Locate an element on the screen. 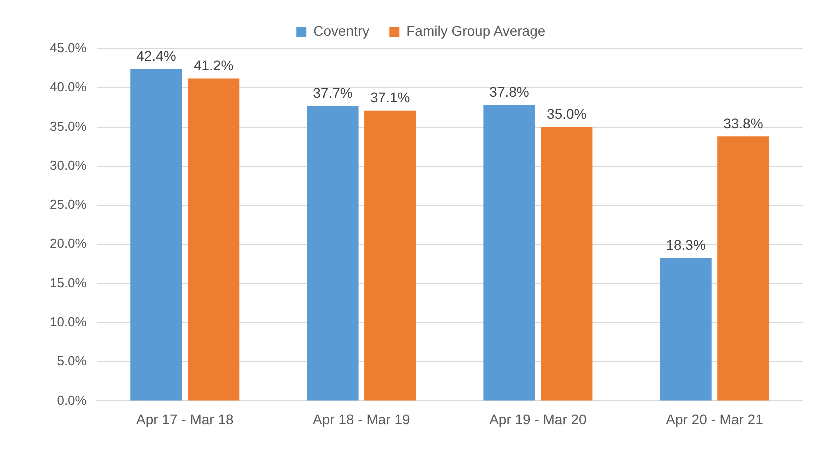 This screenshot has height=452, width=833. data-label: 37.7% is located at coordinates (333, 92).